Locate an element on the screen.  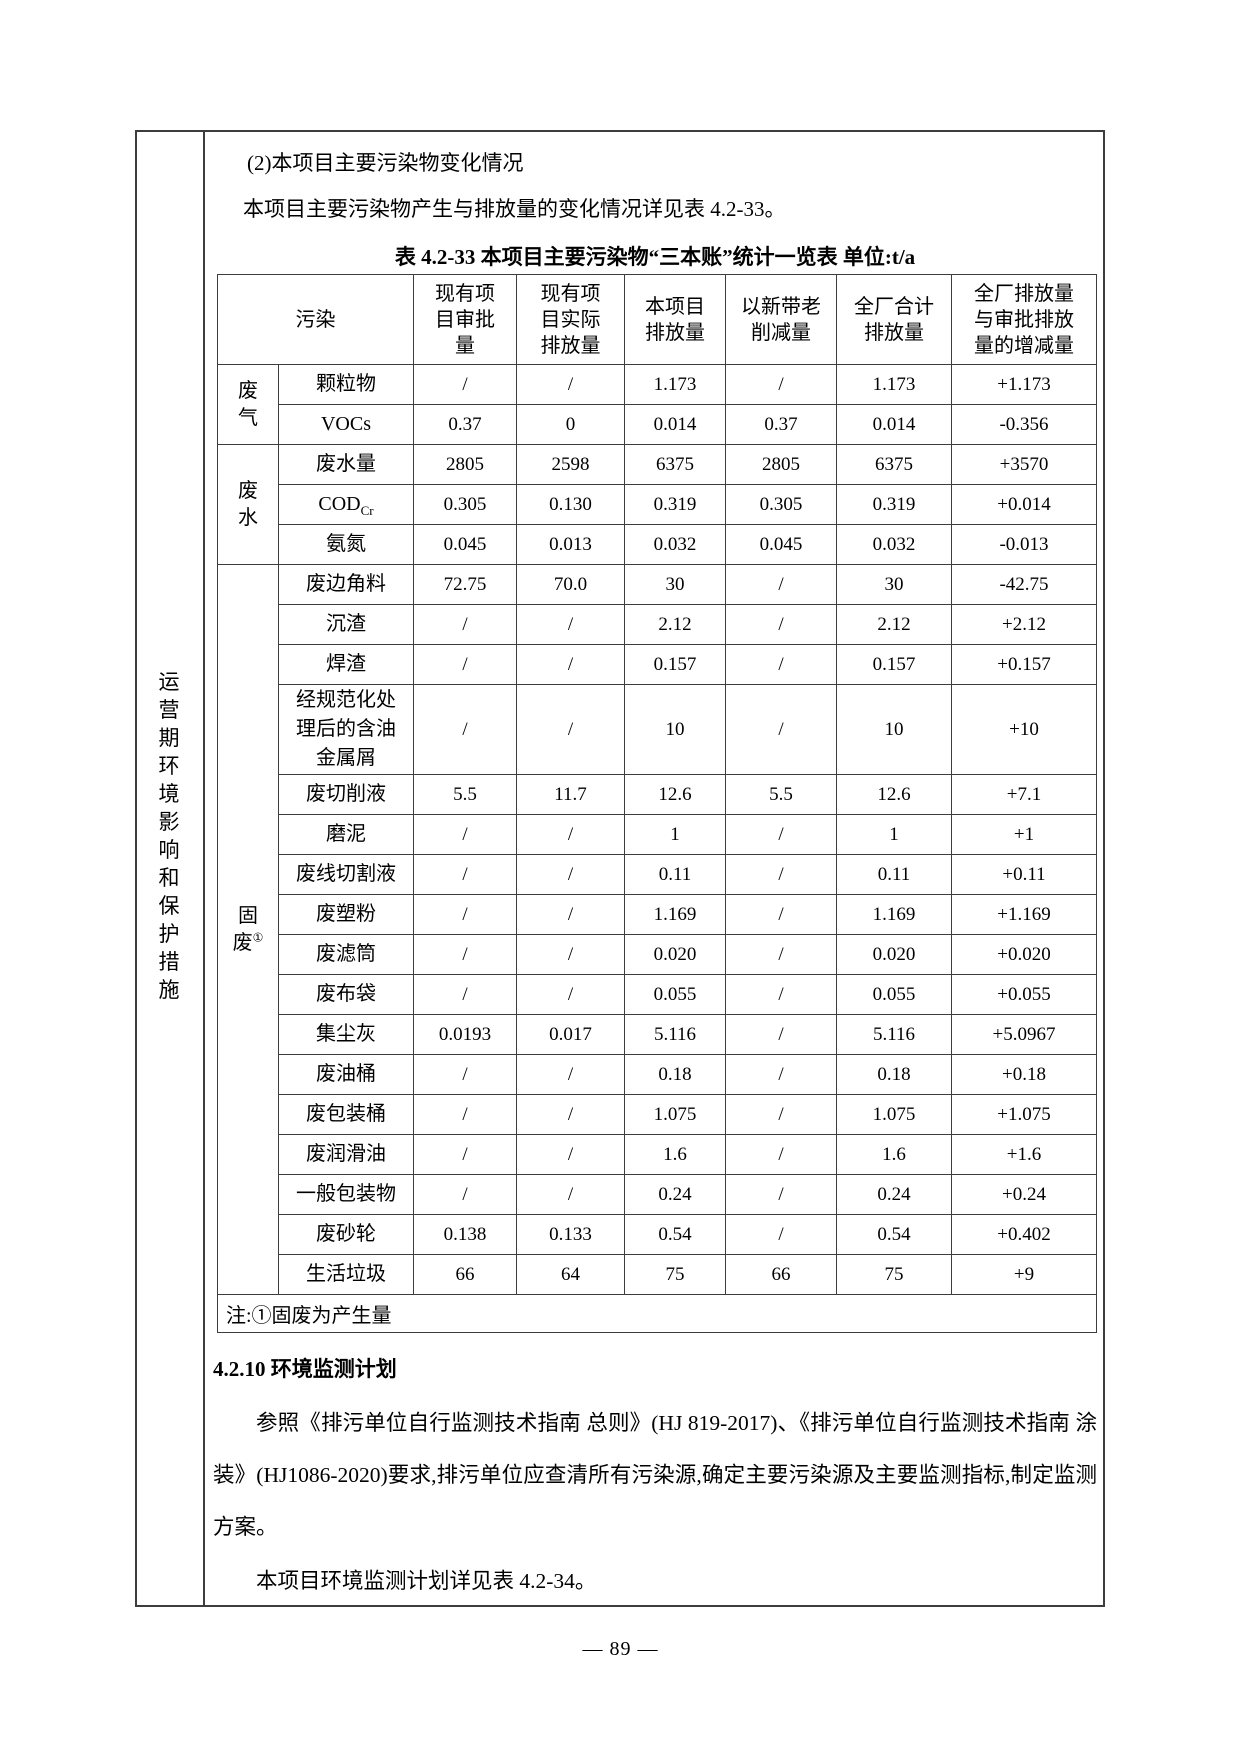
table-row: 废布袋 //0.055/0.055 +0.055 is located at coordinates (657, 994).